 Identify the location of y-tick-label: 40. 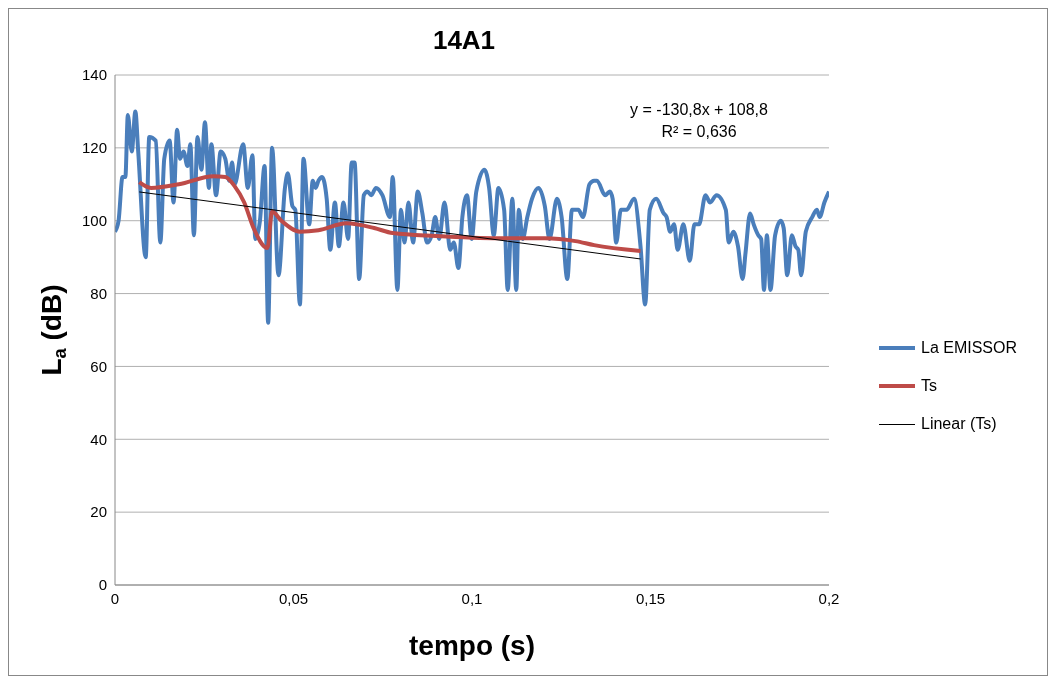
(98, 439).